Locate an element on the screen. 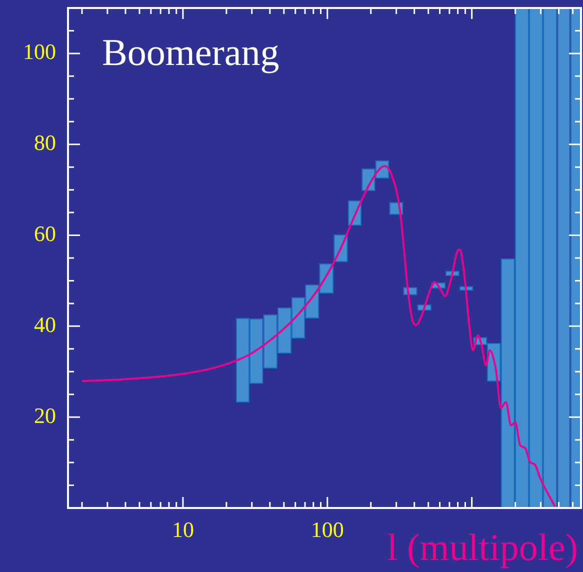 Image resolution: width=583 pixels, height=572 pixels. x-axis-title: l (multipole) is located at coordinates (482, 547).